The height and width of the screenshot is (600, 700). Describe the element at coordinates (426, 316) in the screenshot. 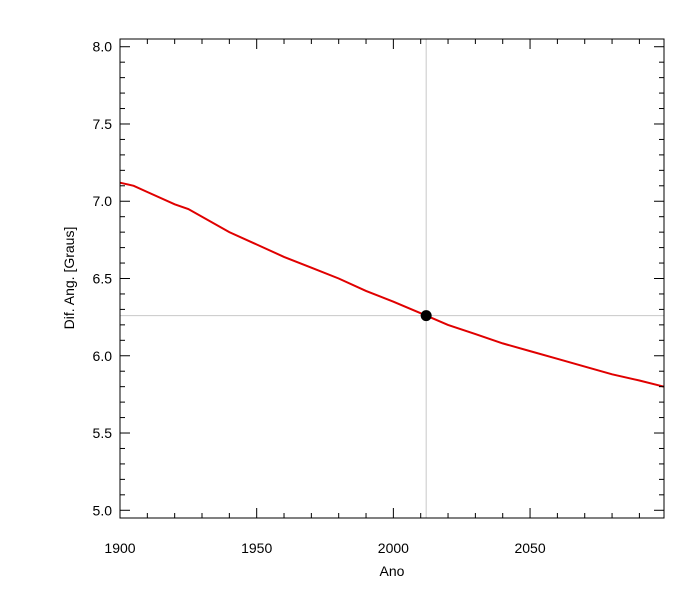

I see `marker-point` at that location.